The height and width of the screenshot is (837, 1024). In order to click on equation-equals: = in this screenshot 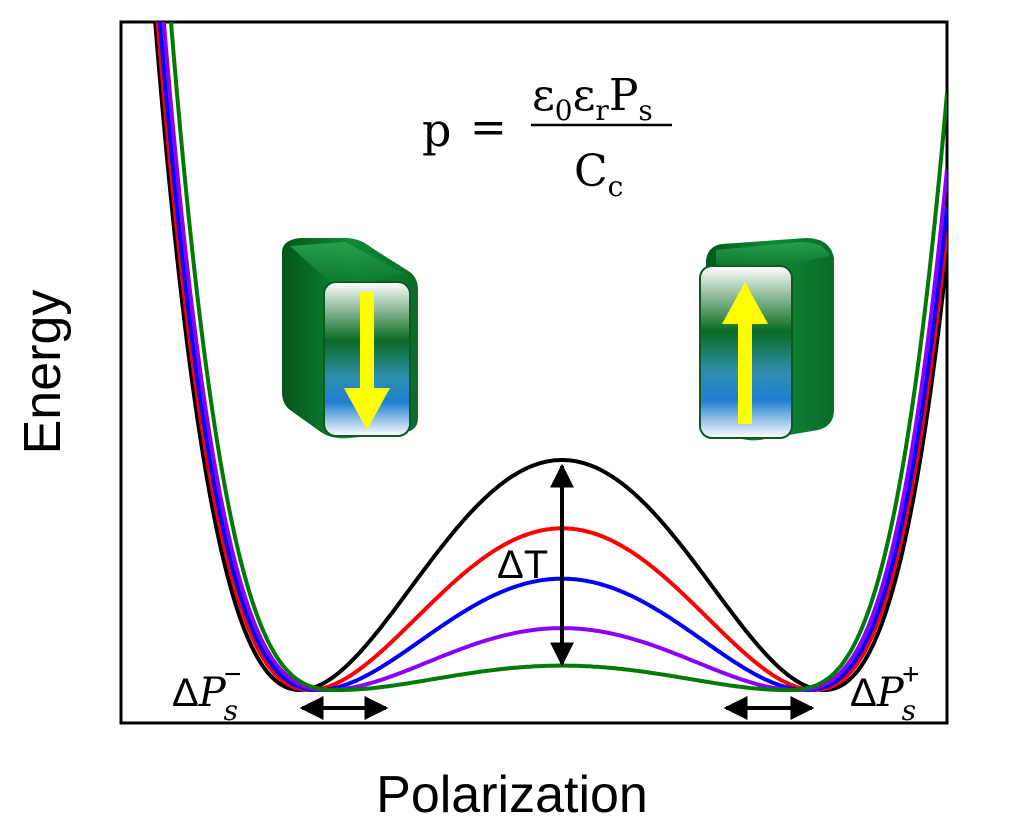, I will do `click(488, 127)`.